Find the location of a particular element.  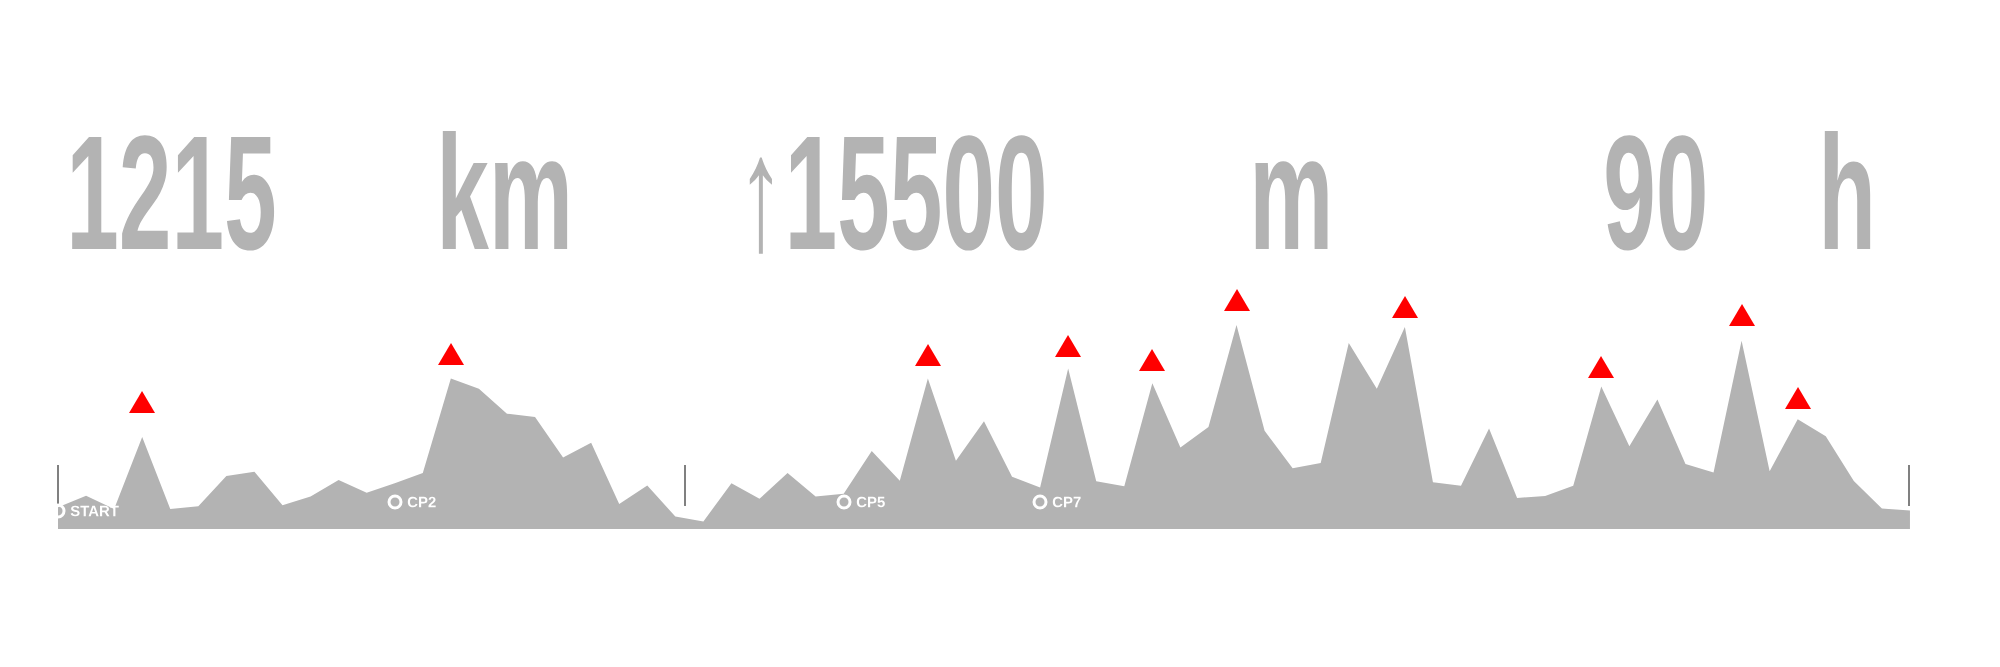

annotation: CP7 is located at coordinates (1066, 502).